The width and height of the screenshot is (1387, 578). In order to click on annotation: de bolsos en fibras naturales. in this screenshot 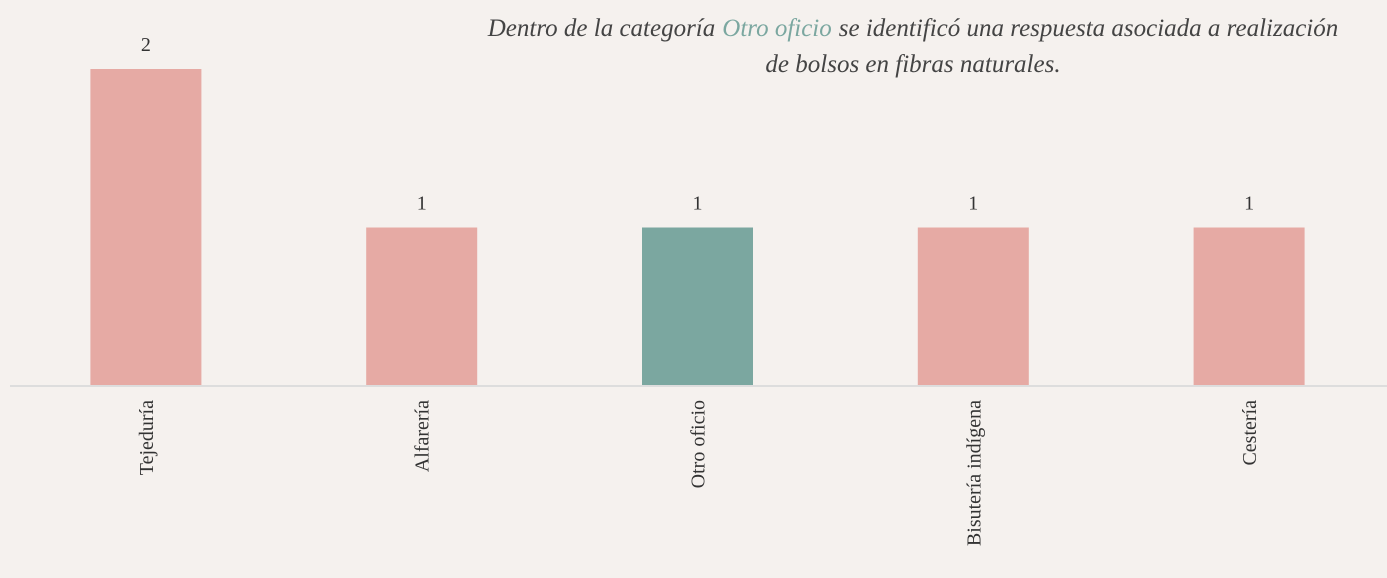, I will do `click(912, 64)`.